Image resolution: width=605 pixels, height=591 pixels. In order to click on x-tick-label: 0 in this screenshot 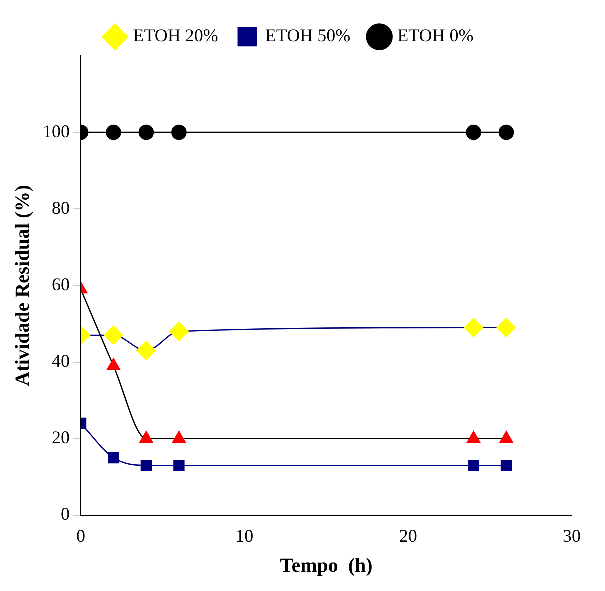, I will do `click(81, 536)`.